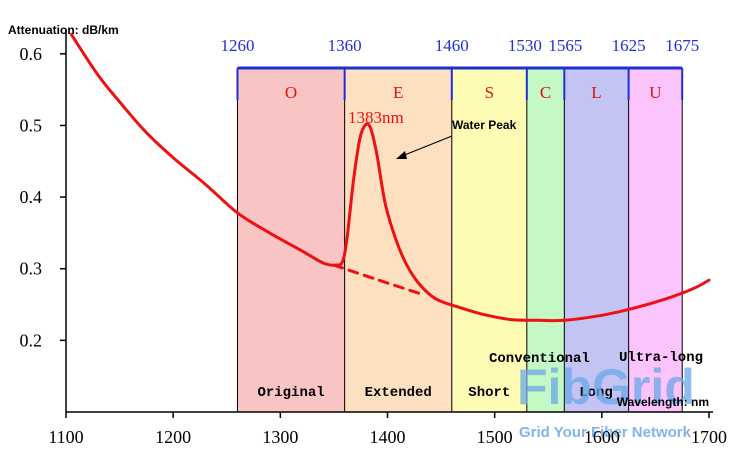 This screenshot has height=454, width=745. Describe the element at coordinates (596, 92) in the screenshot. I see `band-letter-l: L` at that location.